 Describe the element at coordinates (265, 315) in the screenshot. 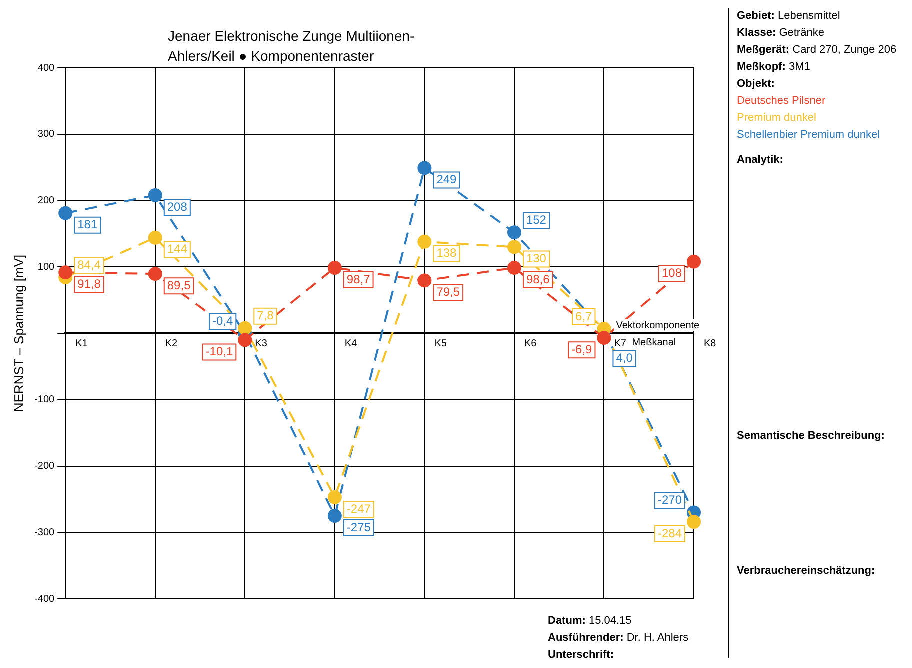

I see `data-label: 7,8` at that location.